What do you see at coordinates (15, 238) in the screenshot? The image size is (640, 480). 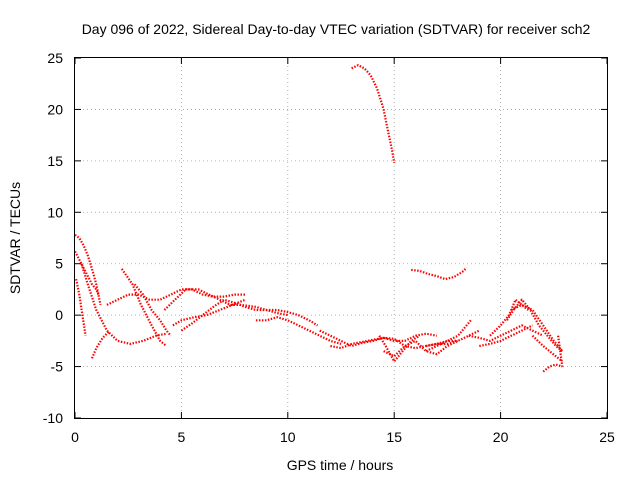 I see `y-axis-label: SDTVAR / TECUs` at bounding box center [15, 238].